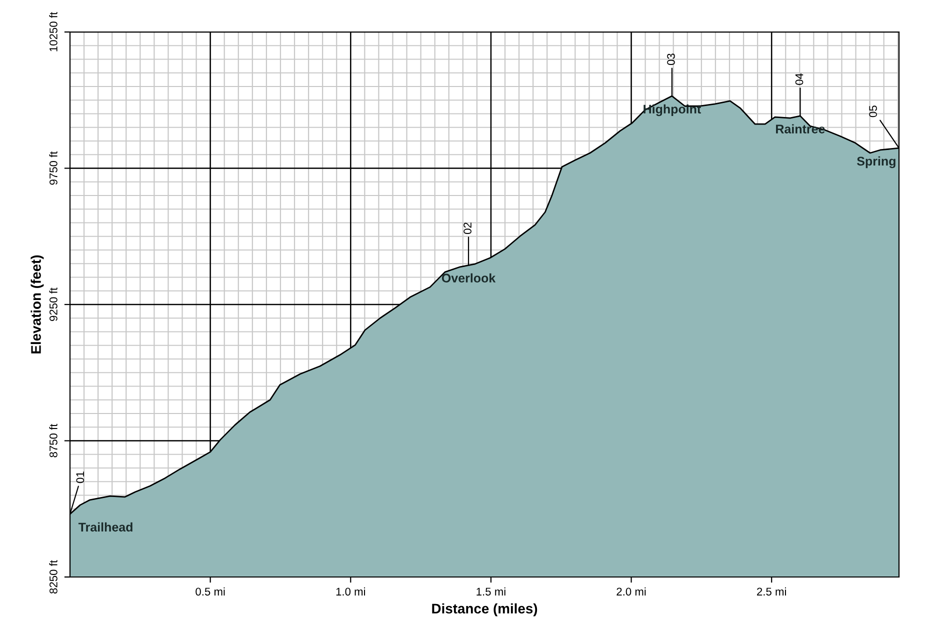 This screenshot has height=631, width=950. Describe the element at coordinates (491, 591) in the screenshot. I see `x-tick-label: 1.5 mi` at that location.